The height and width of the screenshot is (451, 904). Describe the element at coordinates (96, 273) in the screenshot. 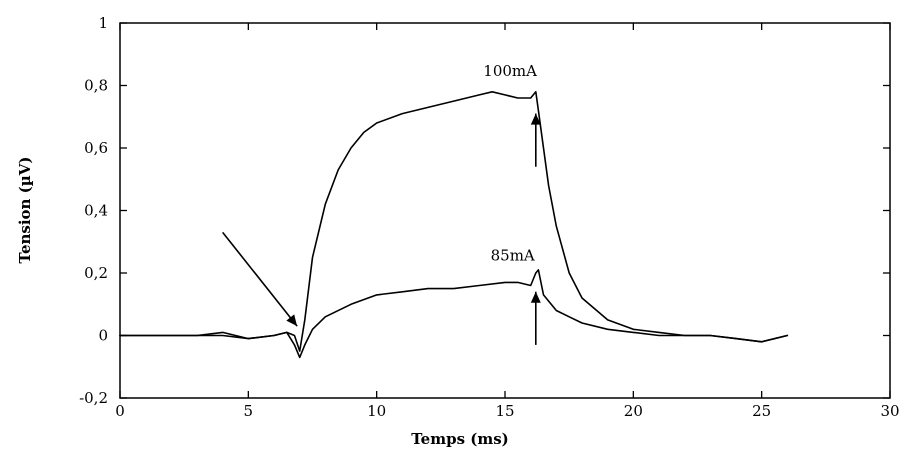

I see `y-tick-label: 0,2` at that location.